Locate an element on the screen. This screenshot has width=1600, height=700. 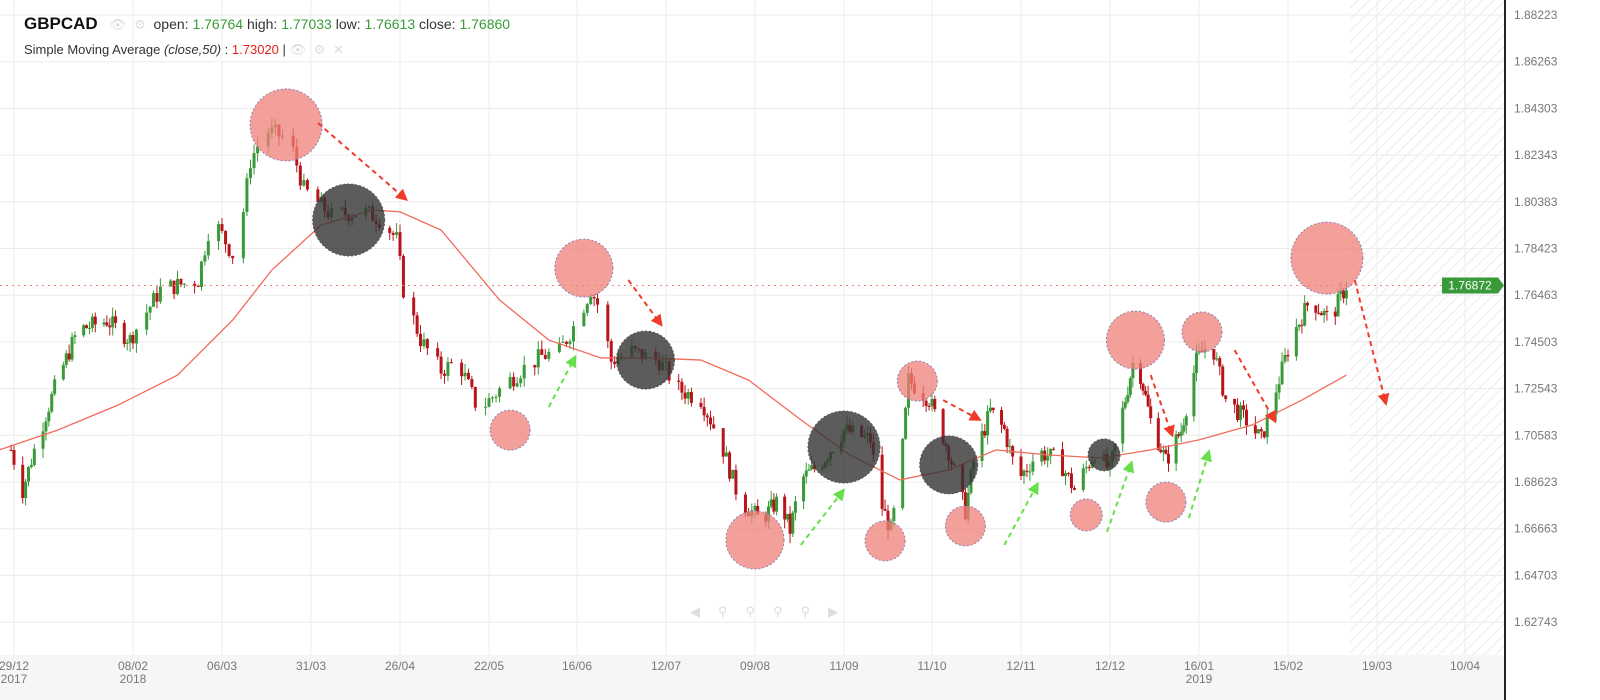
red-down-arrow is located at coordinates (362, 162).